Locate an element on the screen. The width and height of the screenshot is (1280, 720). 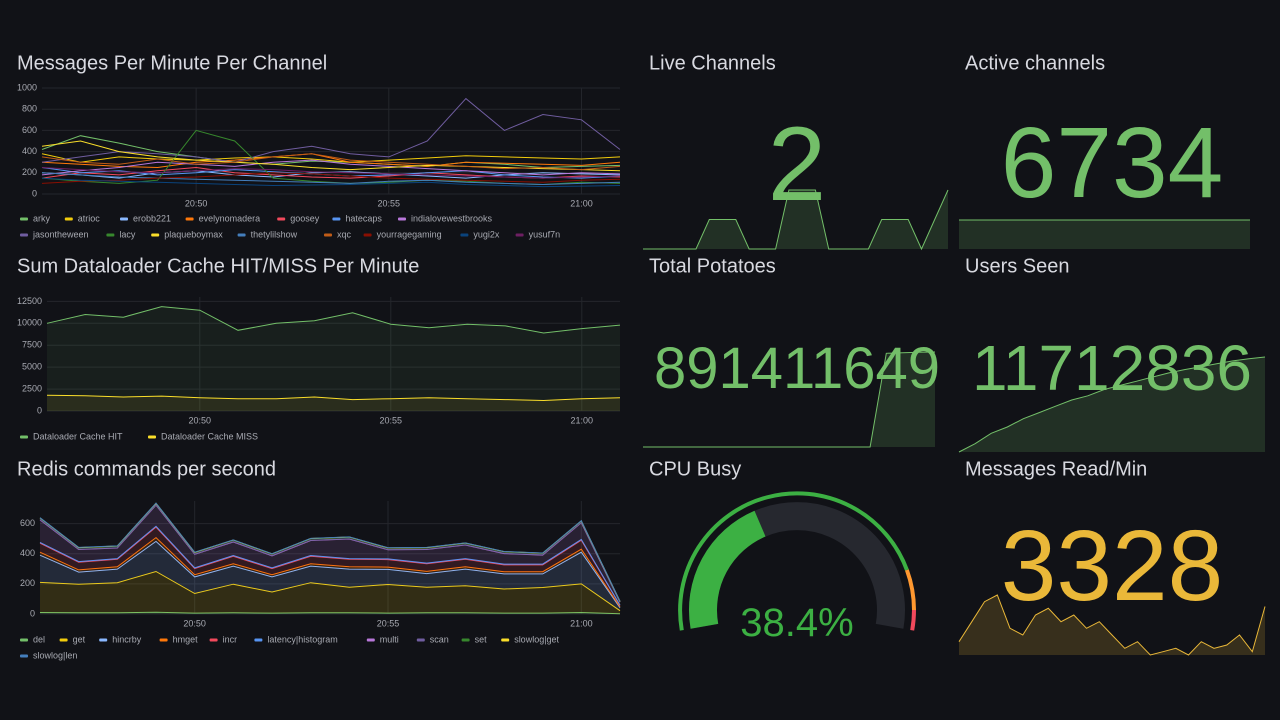
legend-label: xqc is located at coordinates (344, 234).